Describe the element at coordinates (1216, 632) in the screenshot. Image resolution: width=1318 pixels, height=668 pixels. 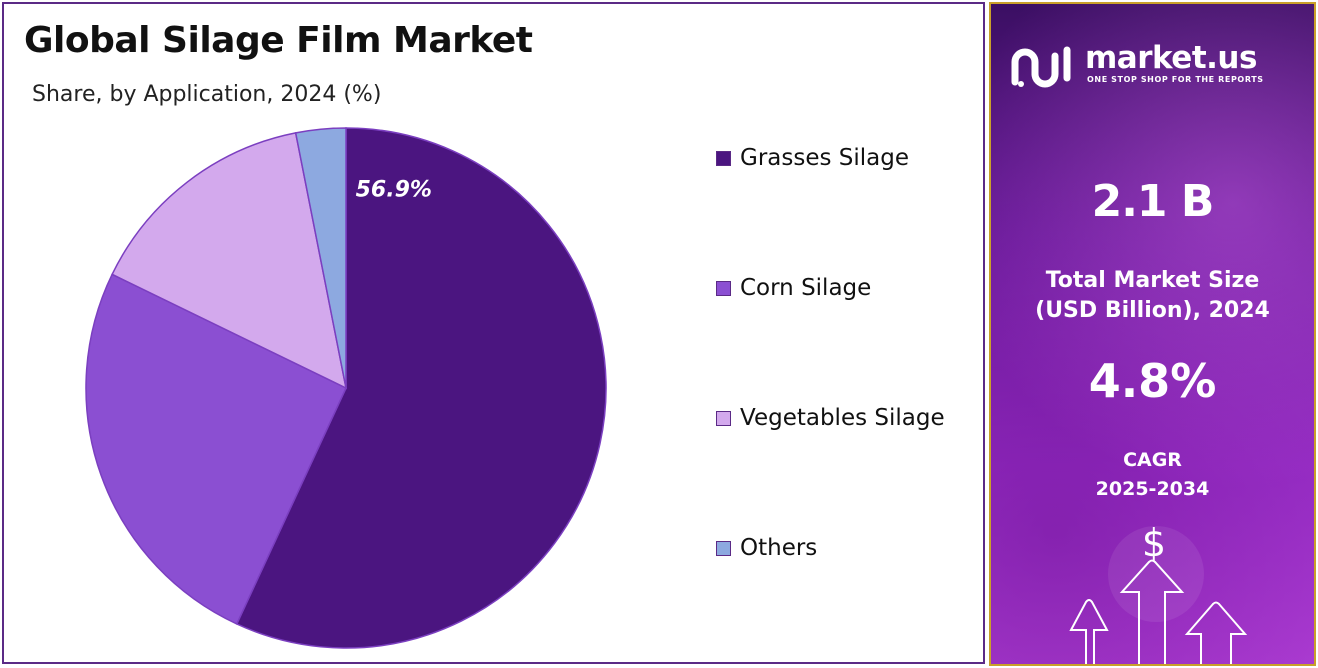
I see `arrow-up-right-icon` at that location.